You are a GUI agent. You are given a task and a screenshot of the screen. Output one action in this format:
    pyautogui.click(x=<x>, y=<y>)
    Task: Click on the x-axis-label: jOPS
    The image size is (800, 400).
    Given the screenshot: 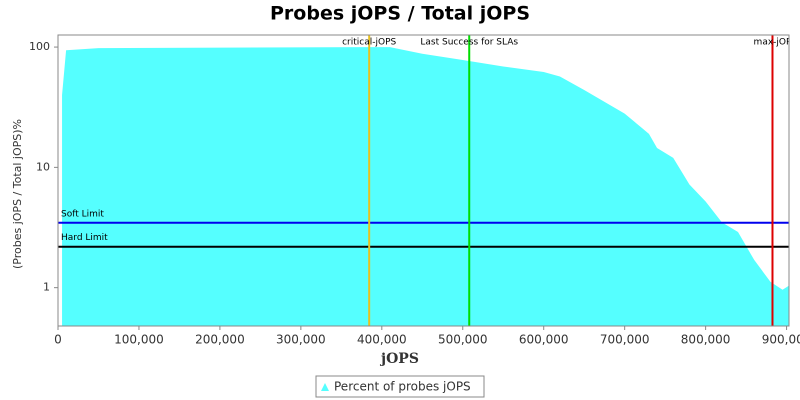 What is the action you would take?
    pyautogui.click(x=399, y=359)
    